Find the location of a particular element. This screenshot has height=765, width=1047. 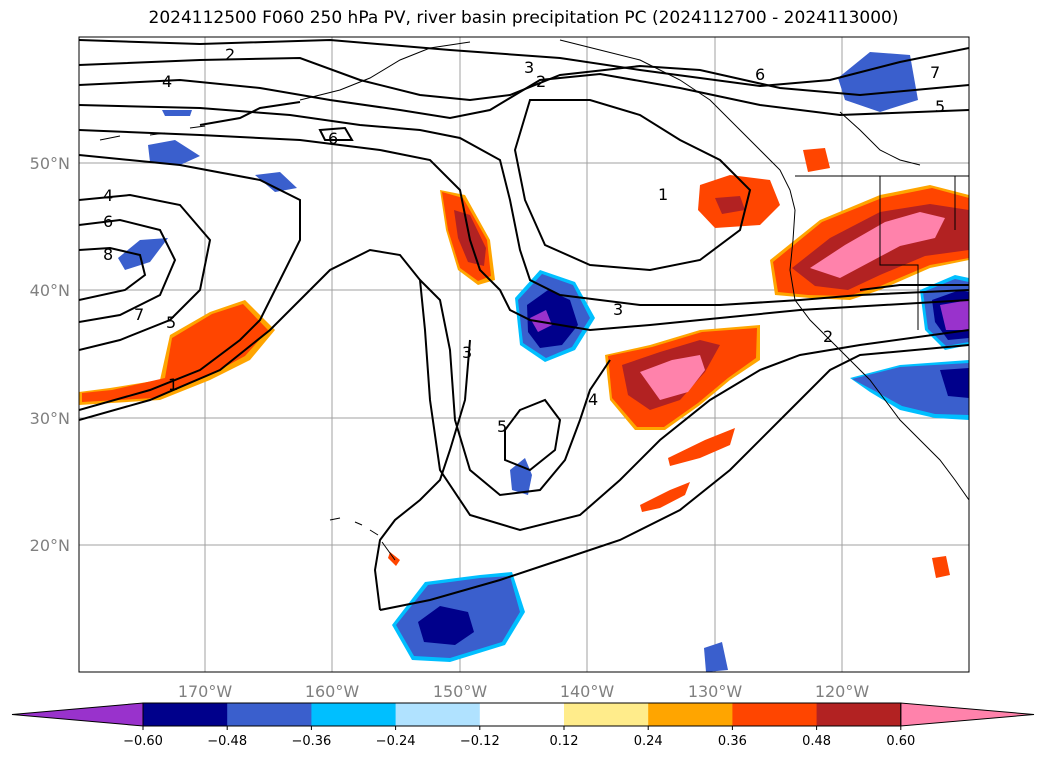

colorbar-tick-label: 0.24 is located at coordinates (648, 741).